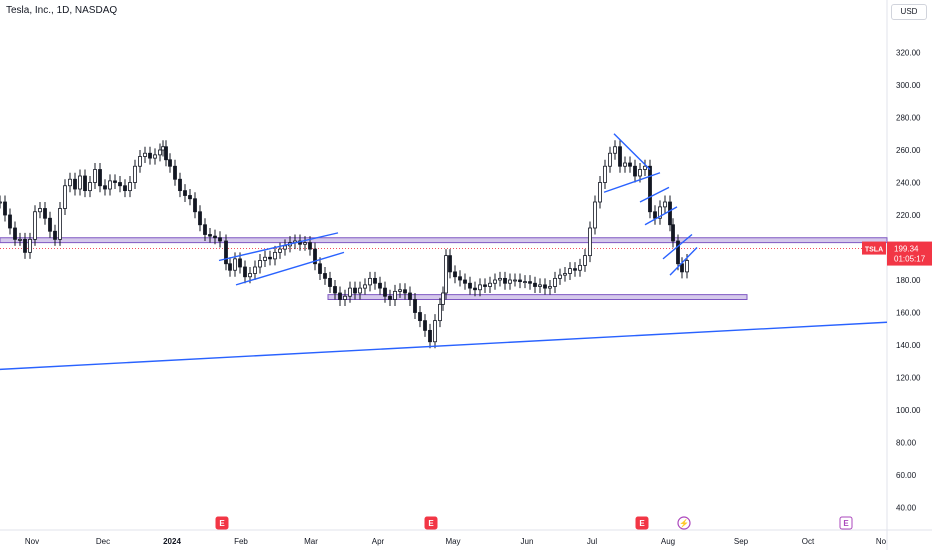 The height and width of the screenshot is (550, 932). What do you see at coordinates (684, 523) in the screenshot?
I see `split-event-icon` at bounding box center [684, 523].